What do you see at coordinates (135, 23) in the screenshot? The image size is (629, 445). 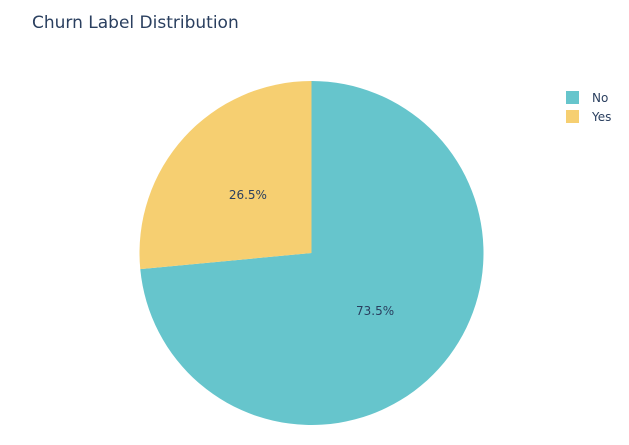 I see `chart-title: Churn Label Distribution` at bounding box center [135, 23].